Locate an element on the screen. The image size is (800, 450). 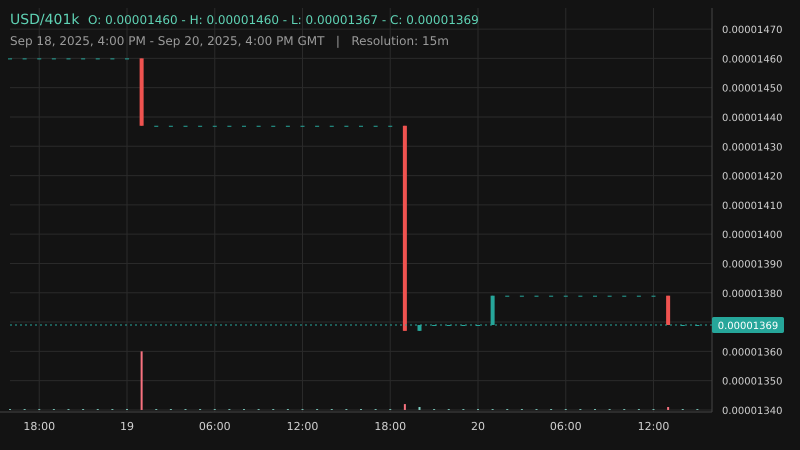
y-tick-label: 0.00001460 is located at coordinates (752, 60).